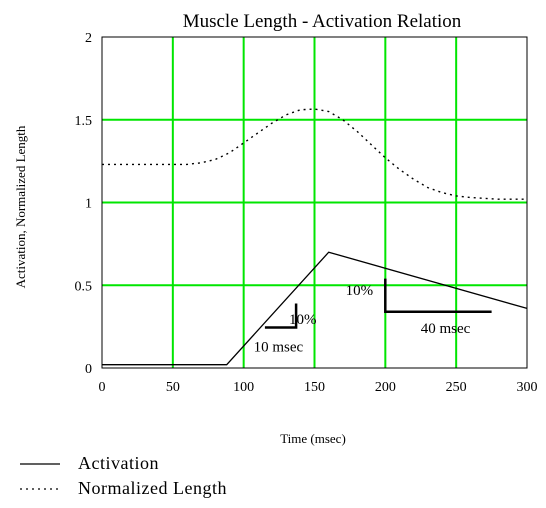 The height and width of the screenshot is (508, 546). What do you see at coordinates (313, 438) in the screenshot?
I see `x-axis-label: Time (msec)` at bounding box center [313, 438].